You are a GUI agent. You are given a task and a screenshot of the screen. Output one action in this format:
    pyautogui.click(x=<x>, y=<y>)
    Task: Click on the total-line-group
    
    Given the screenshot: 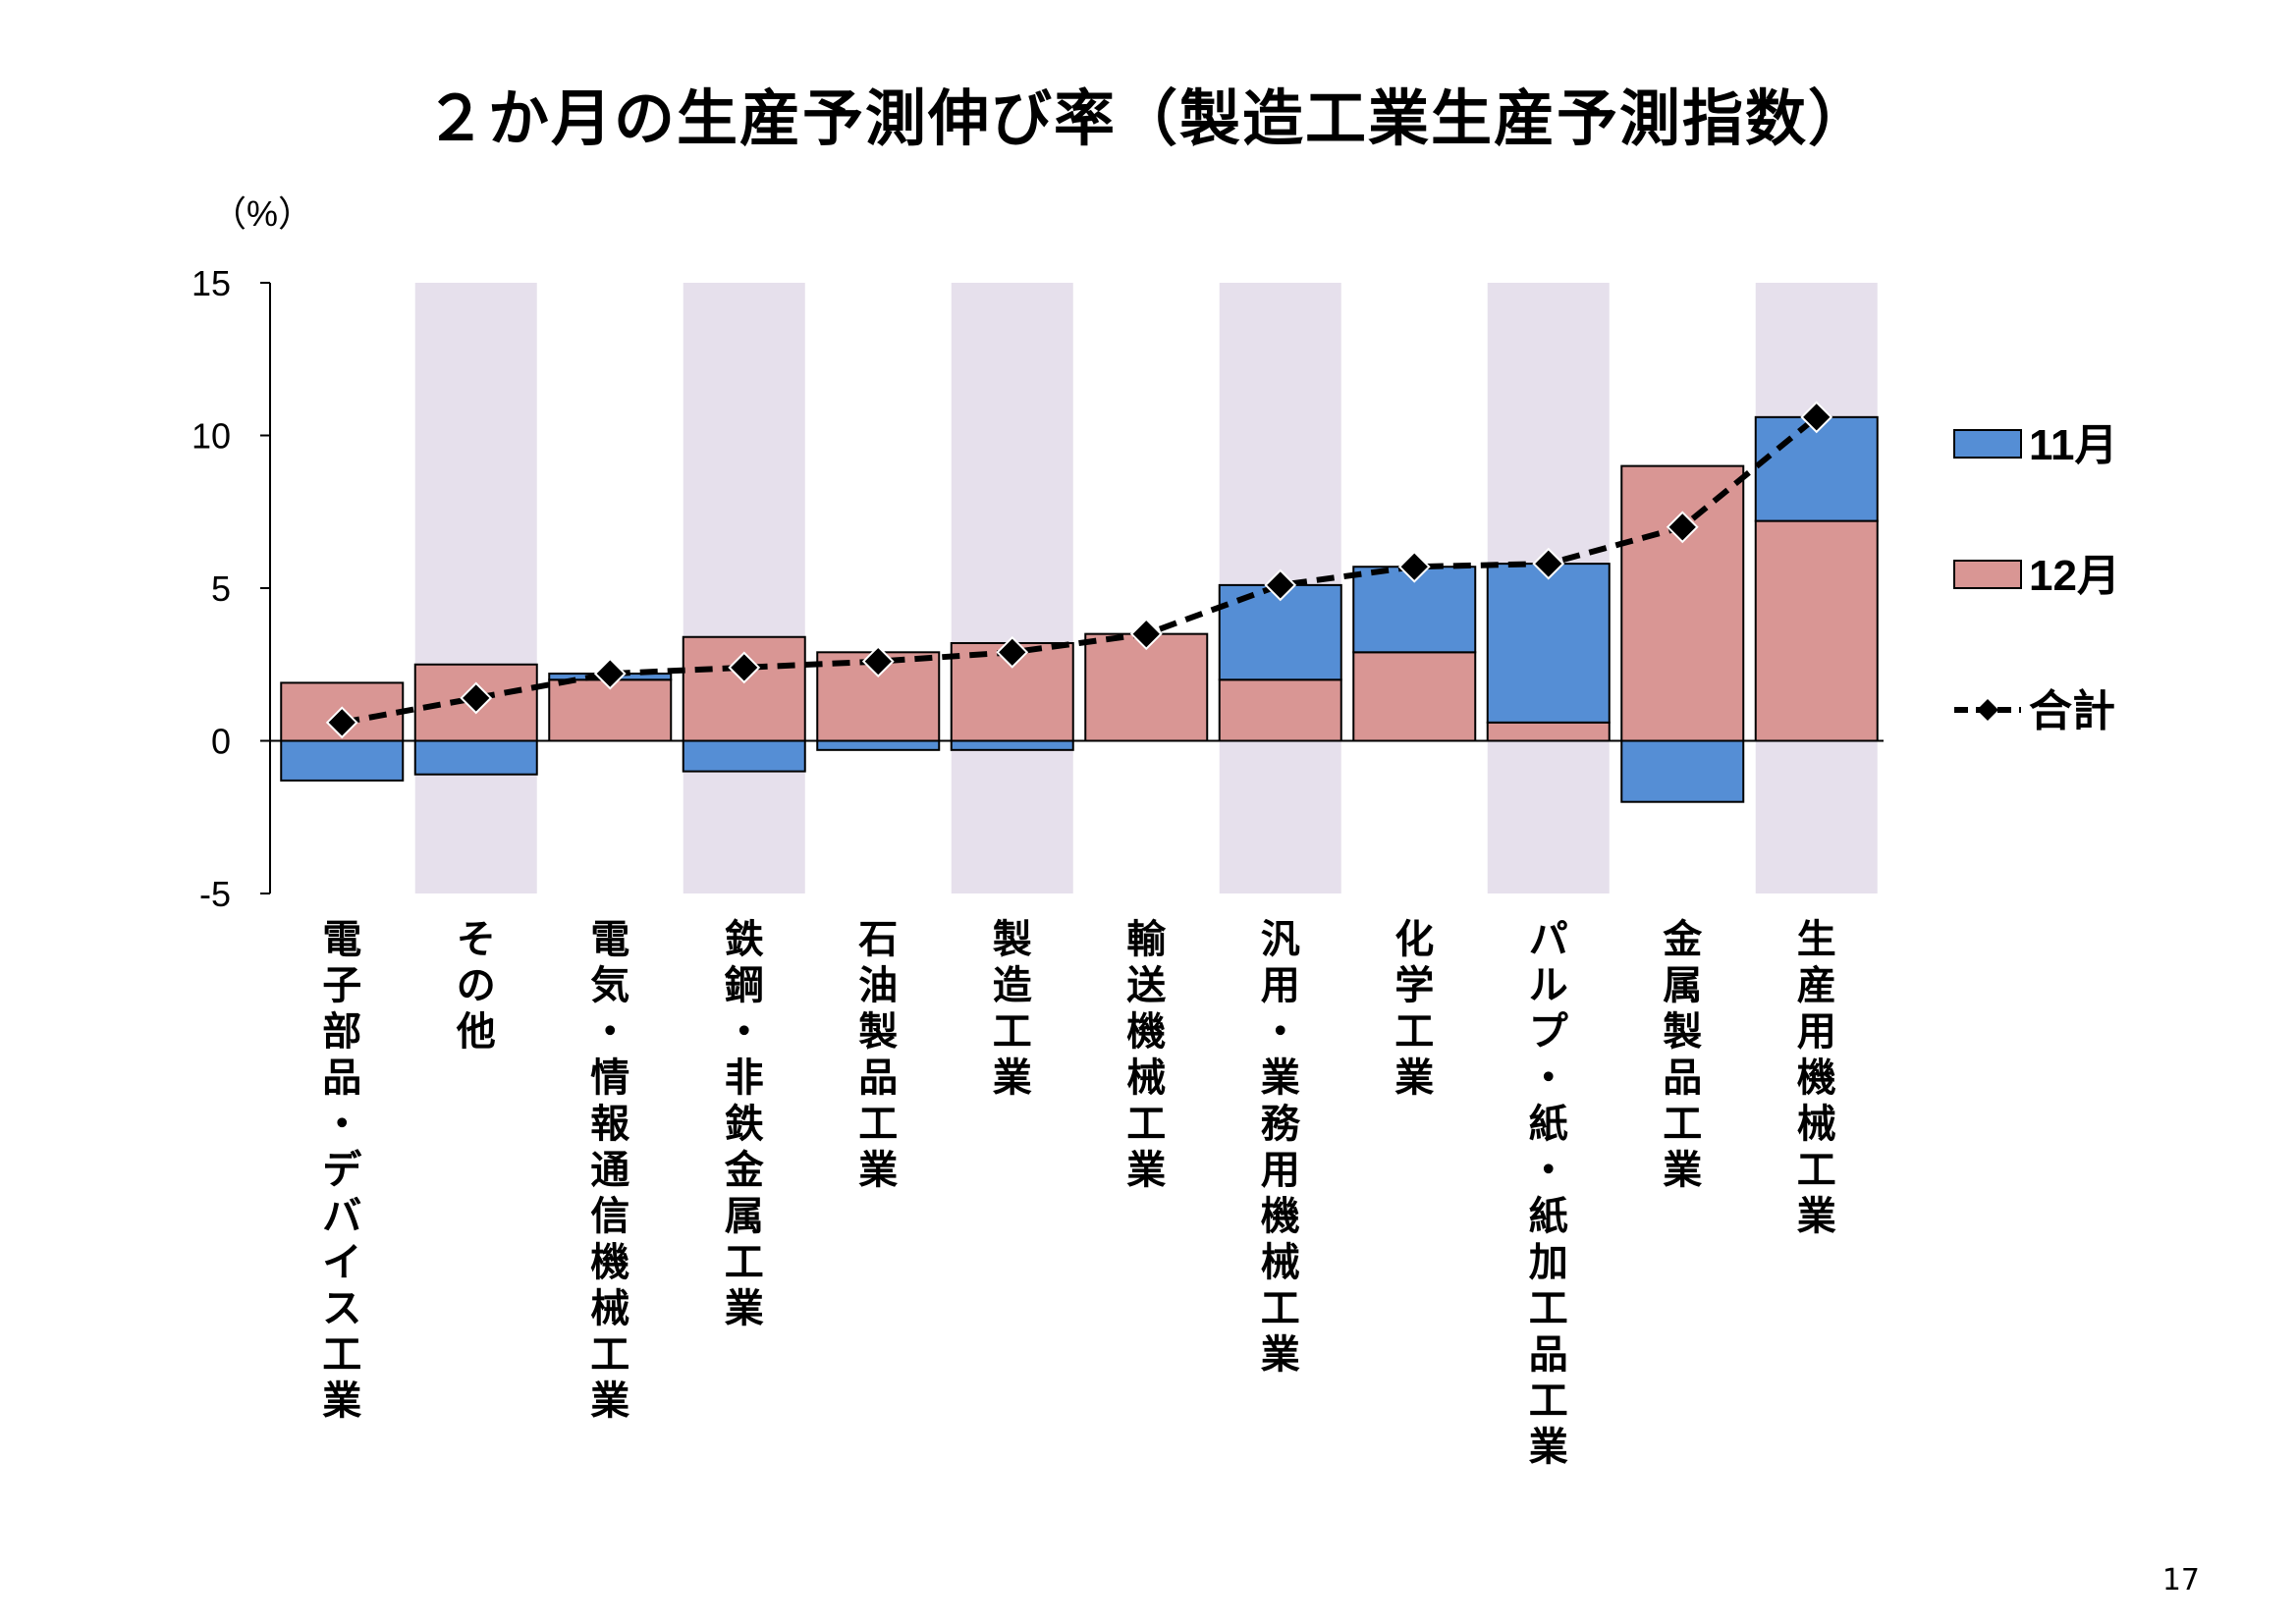 What is the action you would take?
    pyautogui.click(x=1079, y=570)
    